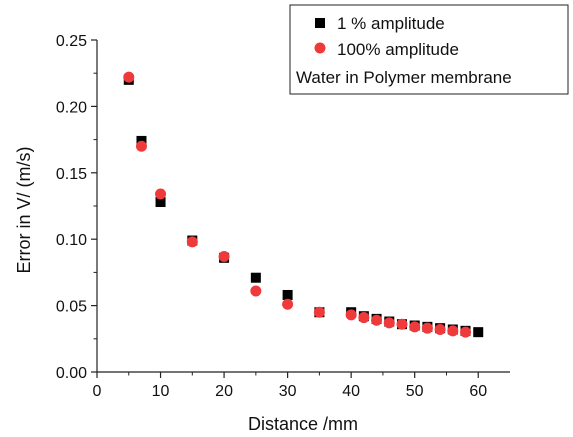 The width and height of the screenshot is (573, 437). Describe the element at coordinates (478, 391) in the screenshot. I see `x-tick-label: 60` at that location.